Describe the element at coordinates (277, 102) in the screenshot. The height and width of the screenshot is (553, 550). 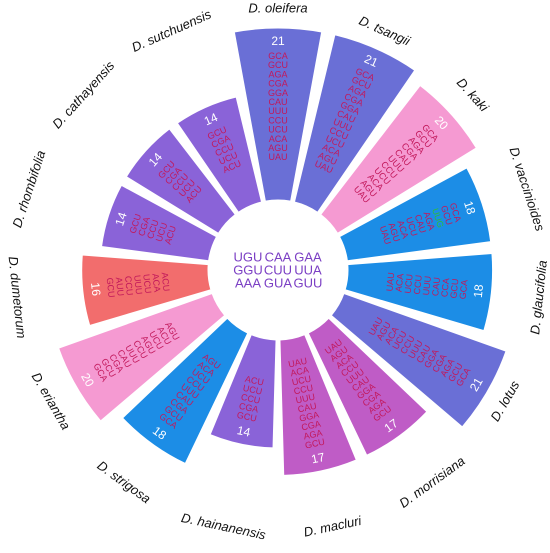
I see `codon-label: CAU` at that location.